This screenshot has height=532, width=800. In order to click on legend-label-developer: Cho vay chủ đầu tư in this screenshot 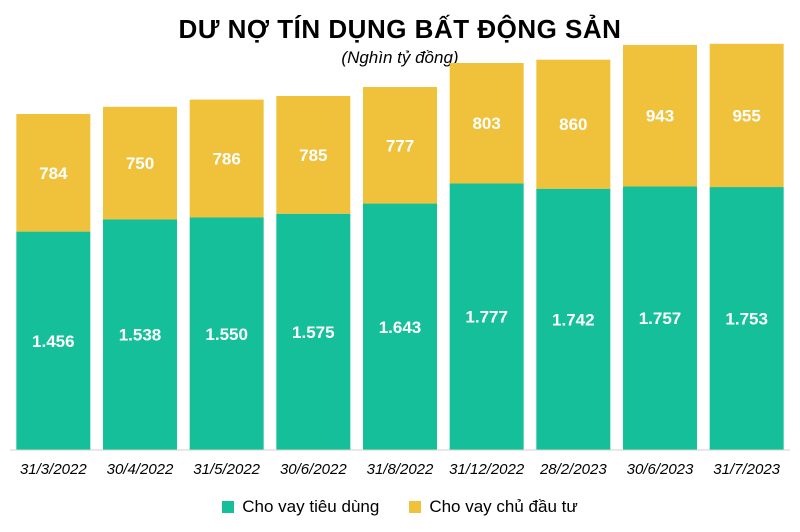, I will do `click(503, 506)`.